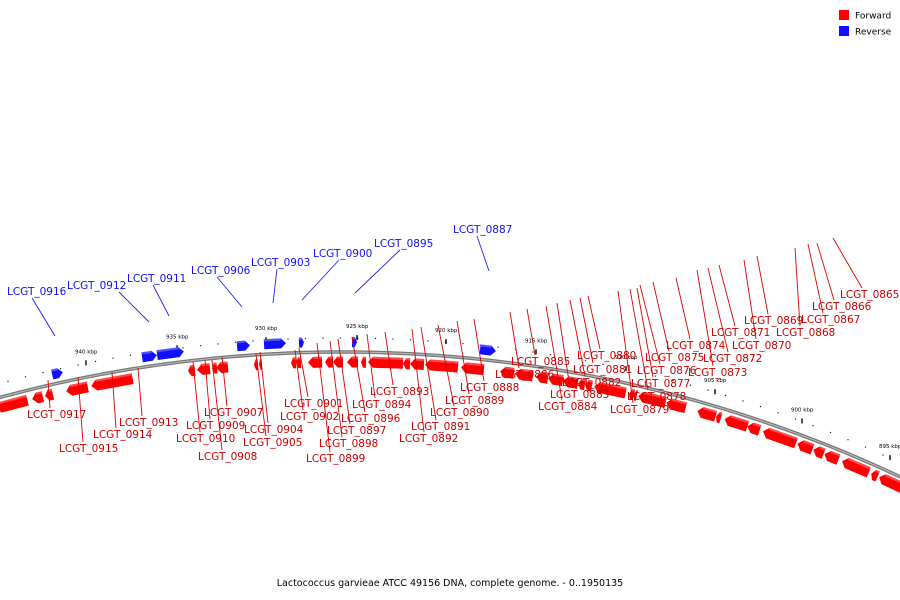  Describe the element at coordinates (266, 329) in the screenshot. I see `scale-label: 930 kbp` at that location.